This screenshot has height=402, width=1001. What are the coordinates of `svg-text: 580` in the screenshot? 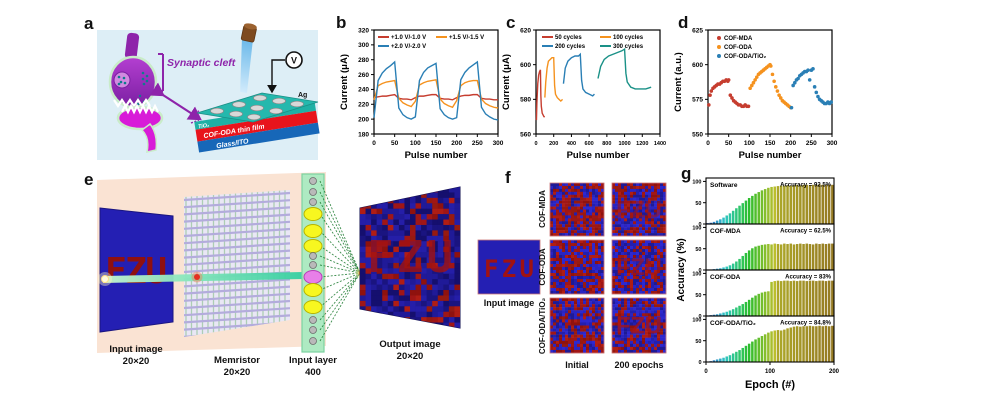 It's located at (525, 100).